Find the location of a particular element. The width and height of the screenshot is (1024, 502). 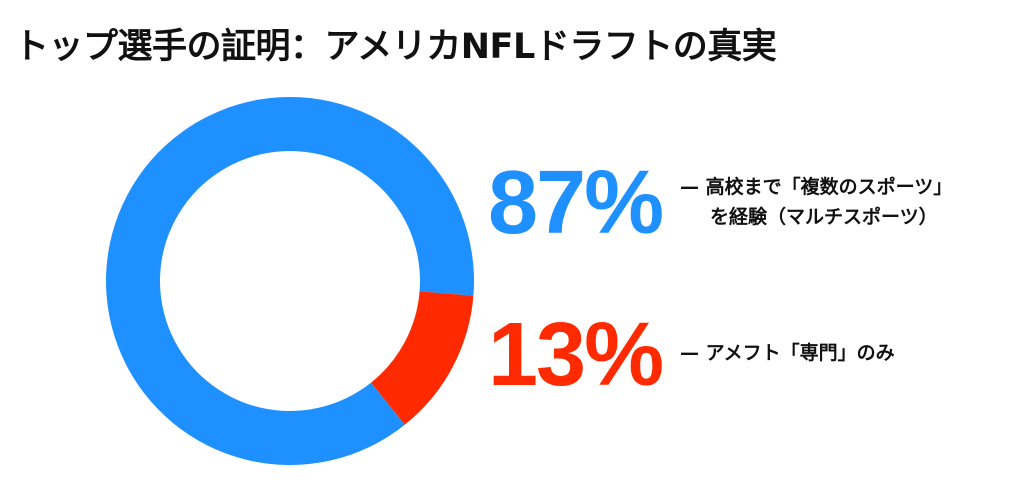

slice-label-multi-sport-line1: — 高校まで「複数のスポーツ」 is located at coordinates (816, 187).